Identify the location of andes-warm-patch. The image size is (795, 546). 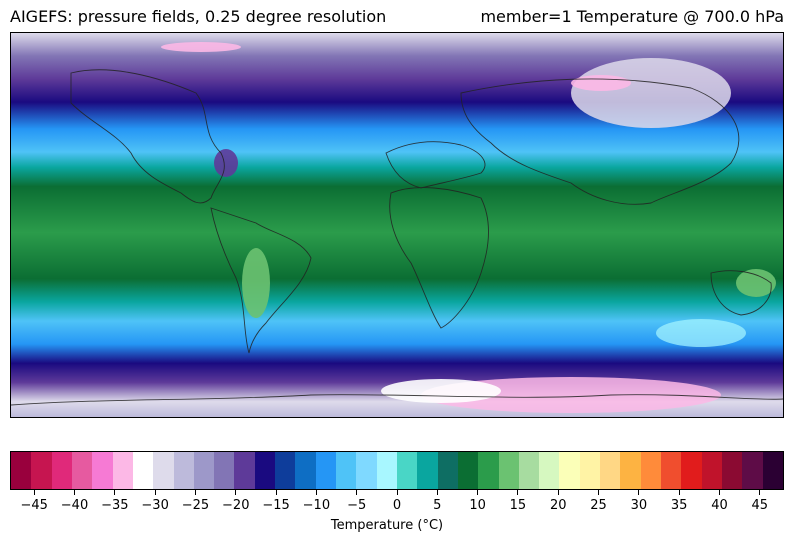
(256, 283).